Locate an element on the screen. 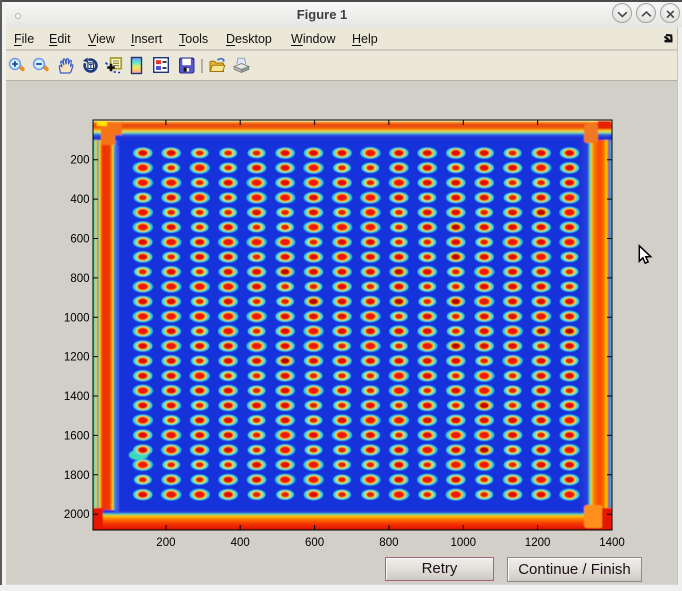  svg-text: 1600 is located at coordinates (77, 436).